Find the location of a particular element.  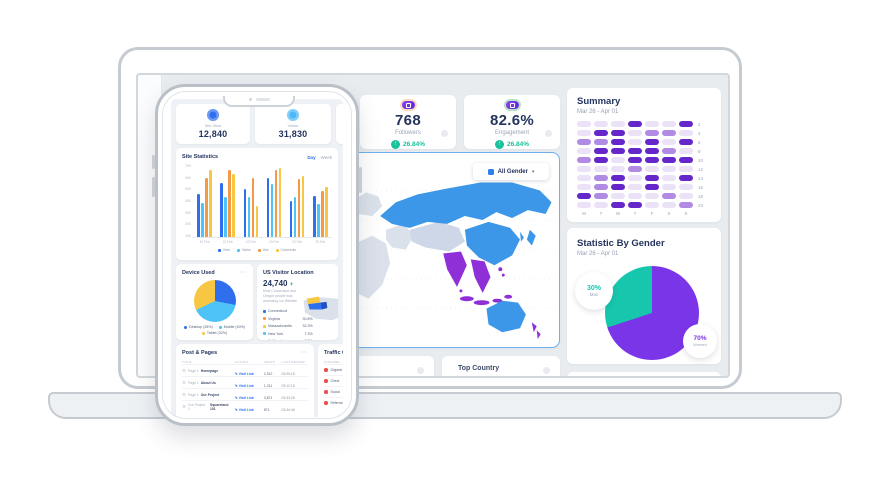

toggle-day: Day is located at coordinates (311, 157).